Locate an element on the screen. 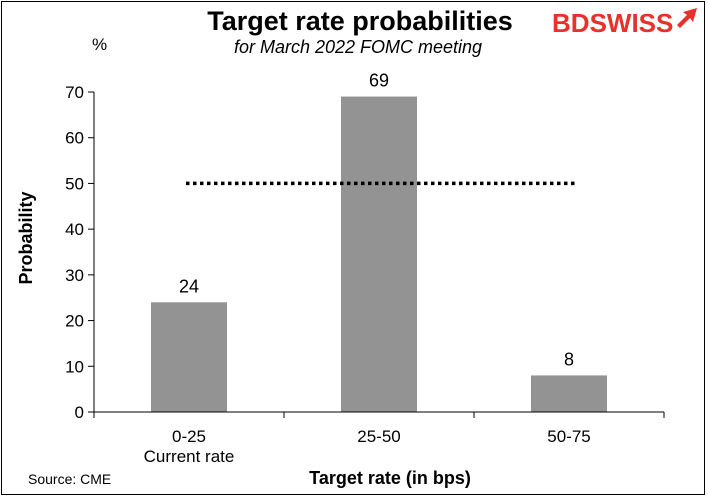  x-tick-sublabel: Current rate is located at coordinates (189, 456).